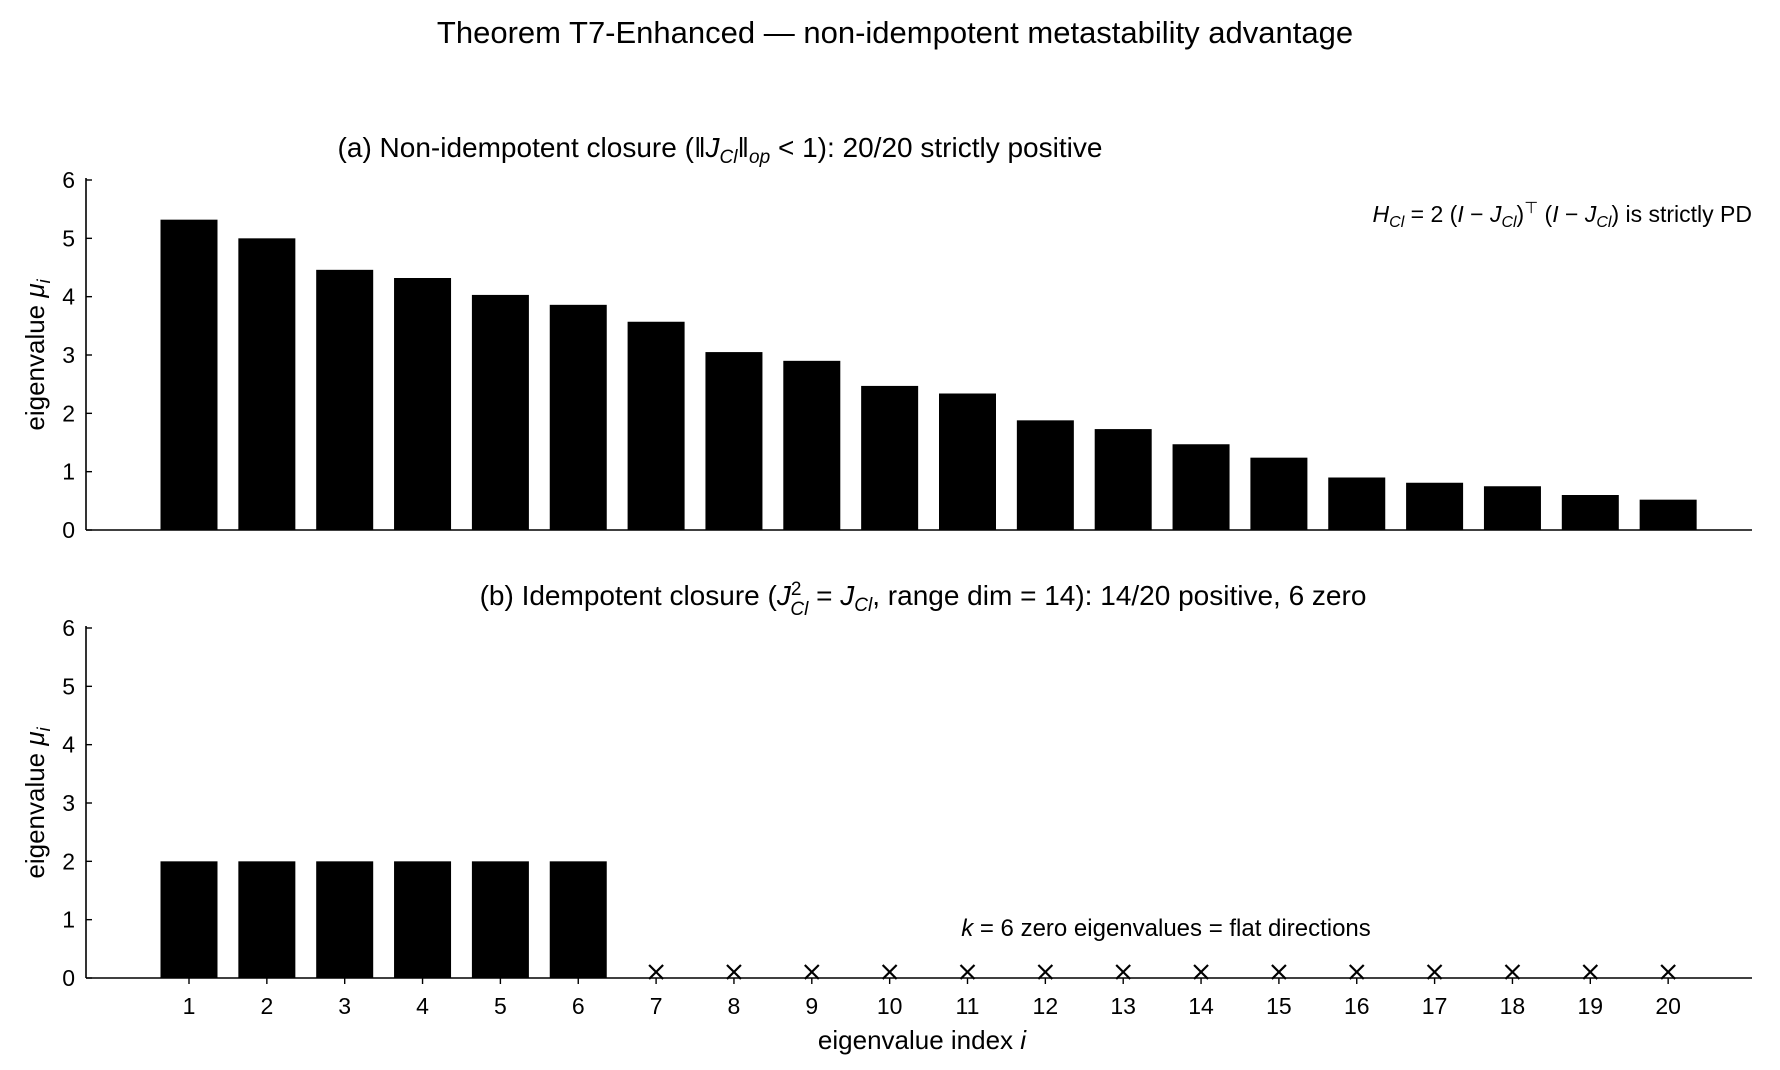 This screenshot has height=1070, width=1780. What do you see at coordinates (68, 803) in the screenshot?
I see `panel-b-y-tick-label: 3` at bounding box center [68, 803].